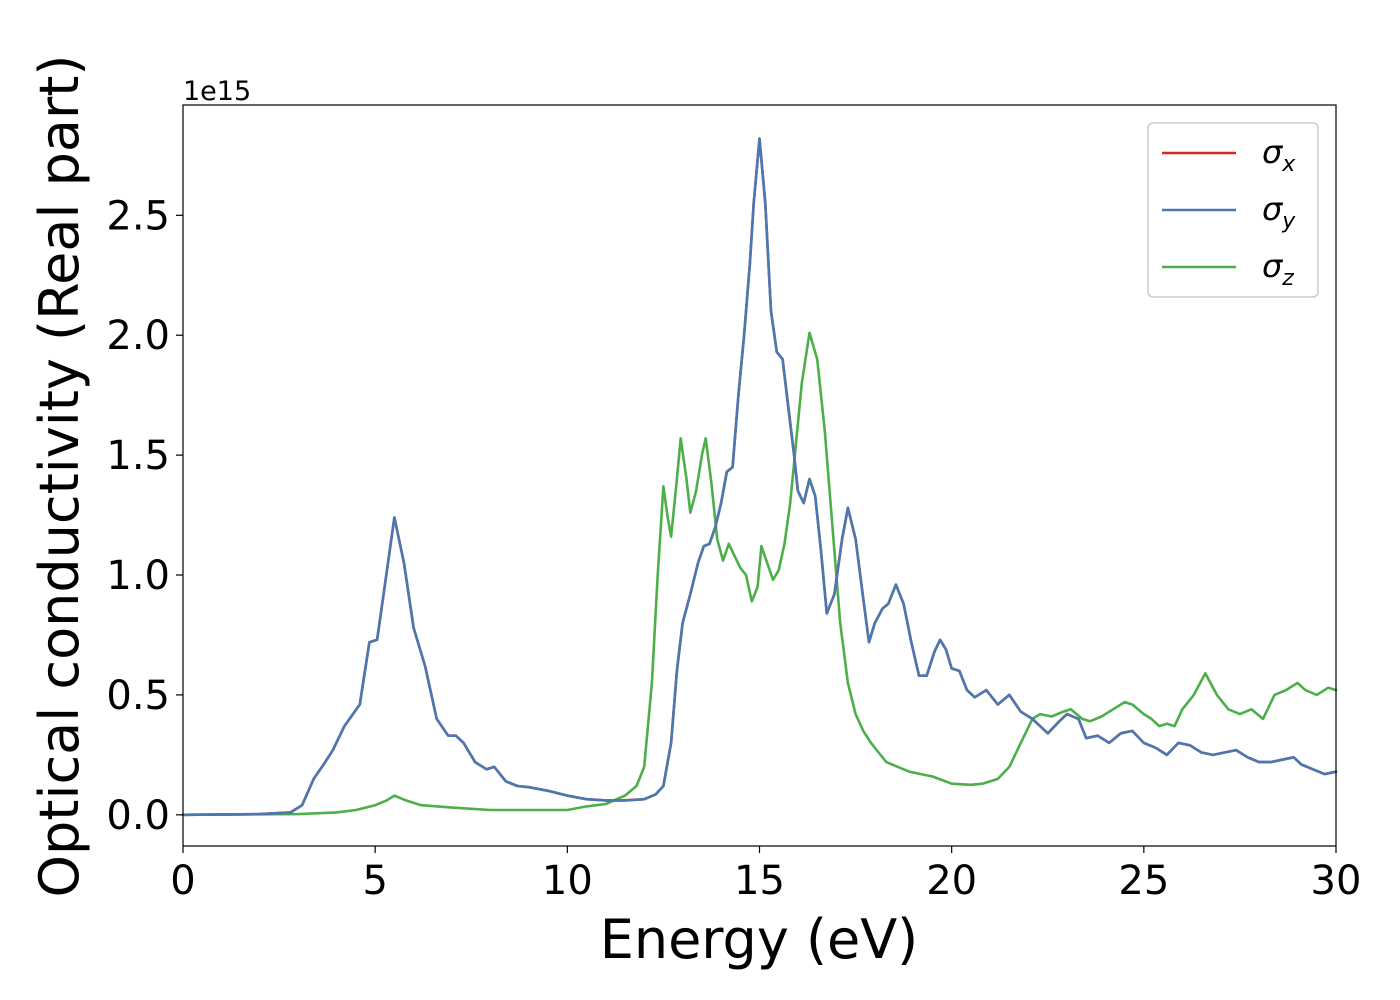  What do you see at coordinates (138, 696) in the screenshot?
I see `y-tick-label: 0.5` at bounding box center [138, 696].